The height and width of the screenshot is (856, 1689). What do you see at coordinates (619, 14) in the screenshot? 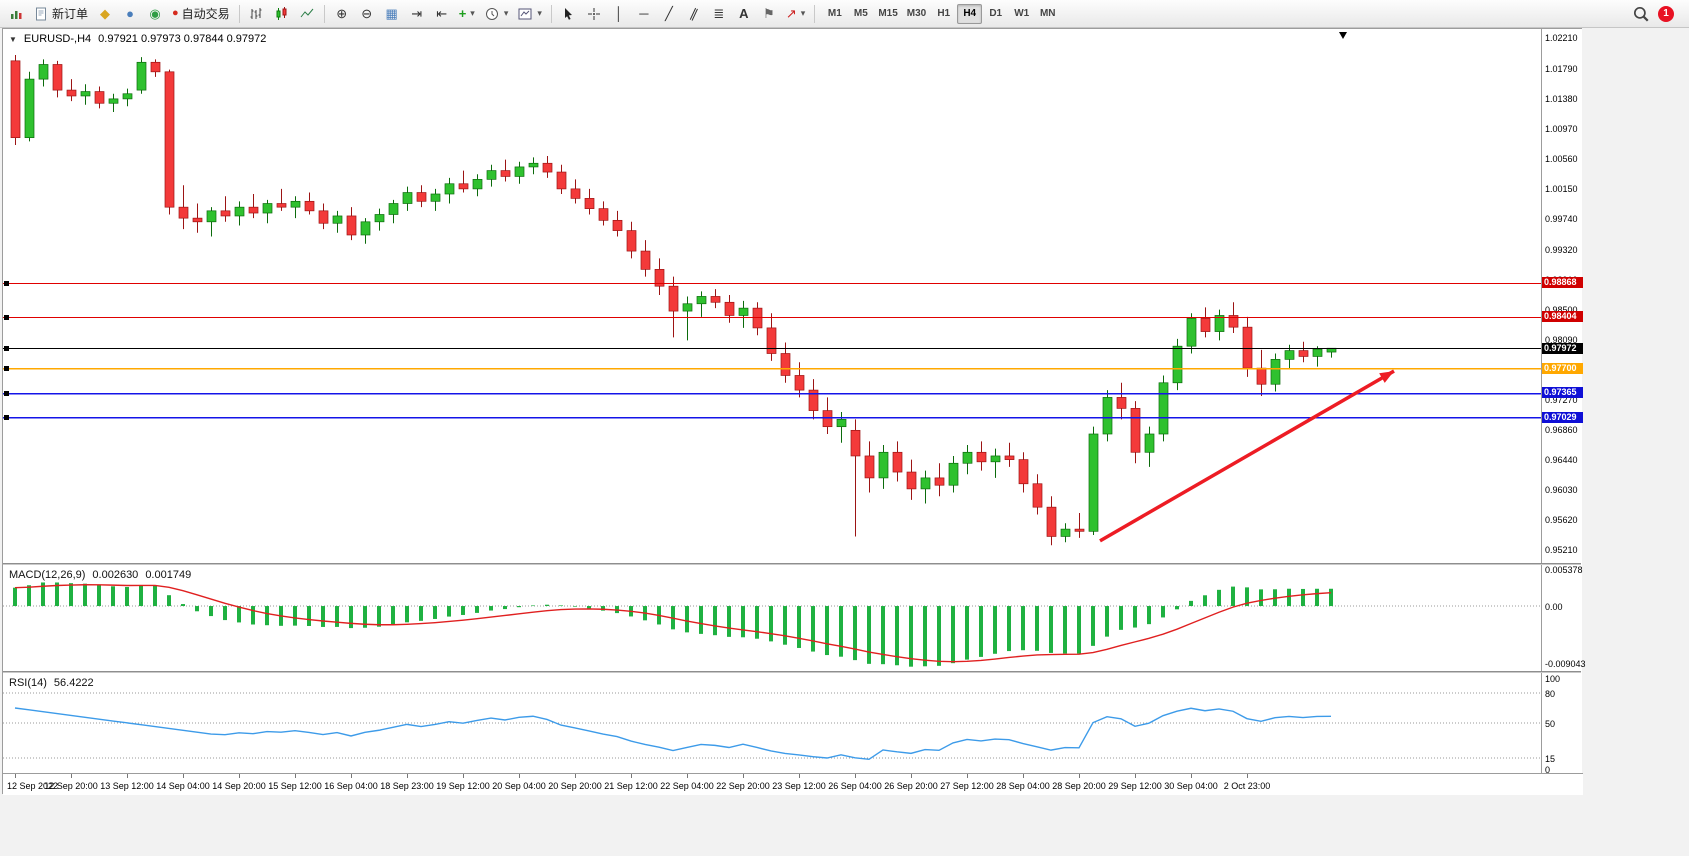
I see `vertical-line-button: │` at bounding box center [619, 14].